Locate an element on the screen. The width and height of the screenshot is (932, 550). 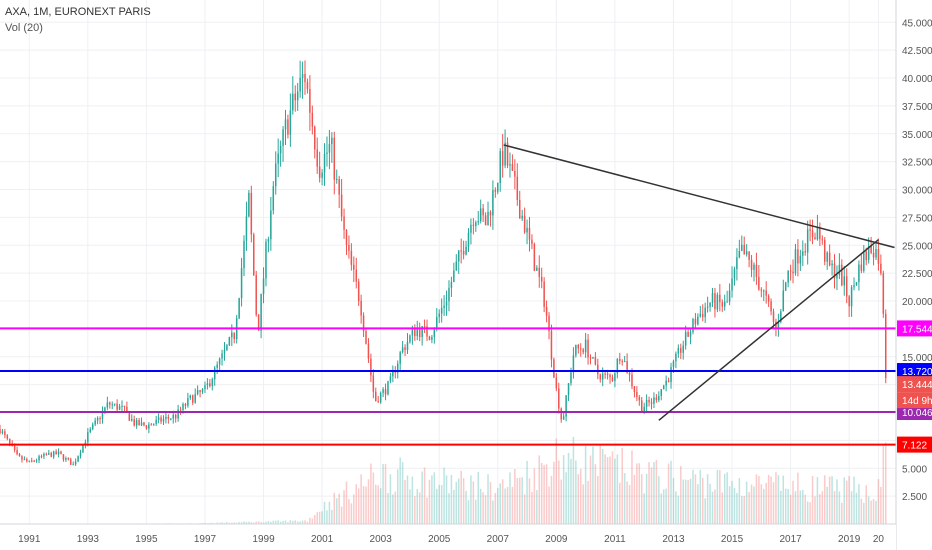
price-axis-tick-label: 40.000 is located at coordinates (917, 79).